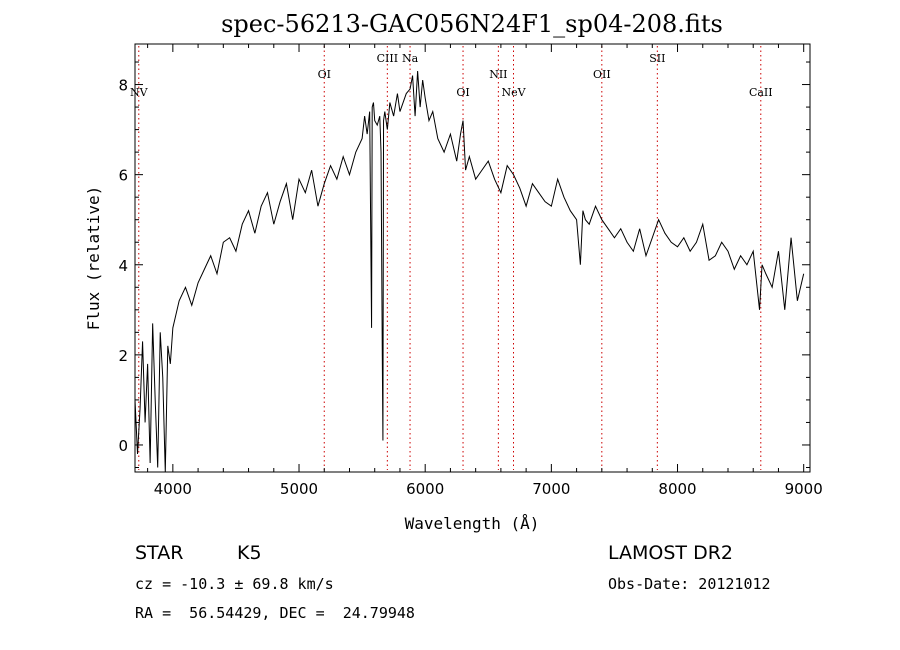 This screenshot has width=900, height=650. What do you see at coordinates (602, 74) in the screenshot?
I see `marker-label: OII` at bounding box center [602, 74].